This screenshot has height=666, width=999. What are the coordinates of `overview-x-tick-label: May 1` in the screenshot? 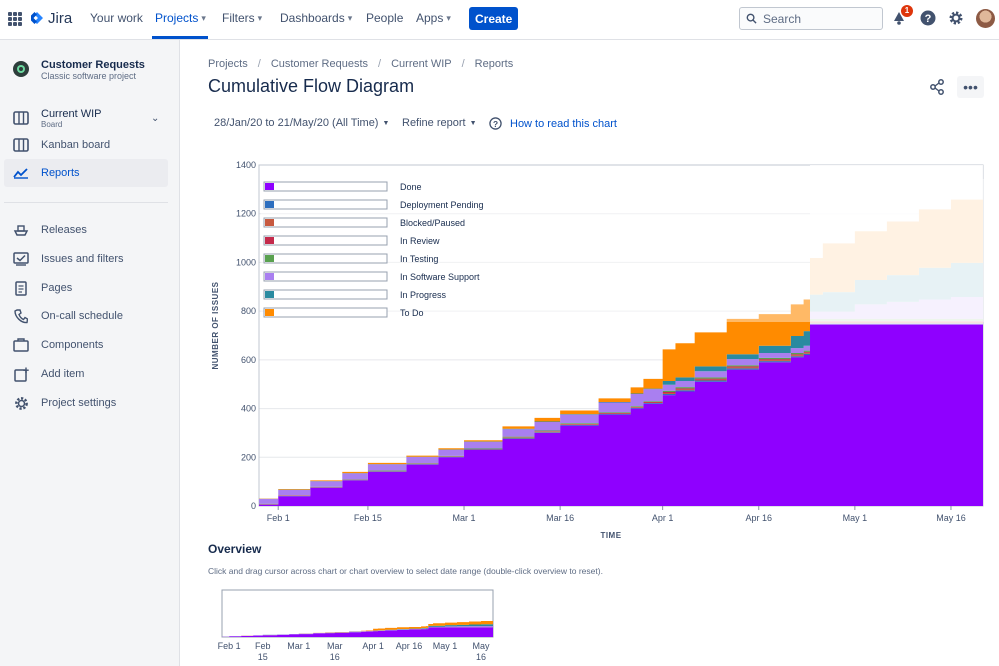 It's located at (445, 646).